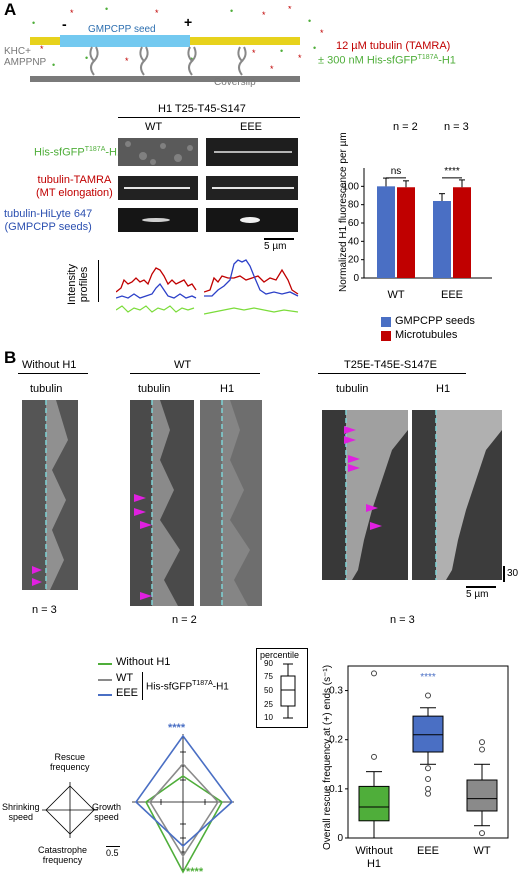 This screenshot has height=879, width=520. I want to click on box-y-tick-label: 0.1, so click(336, 789).